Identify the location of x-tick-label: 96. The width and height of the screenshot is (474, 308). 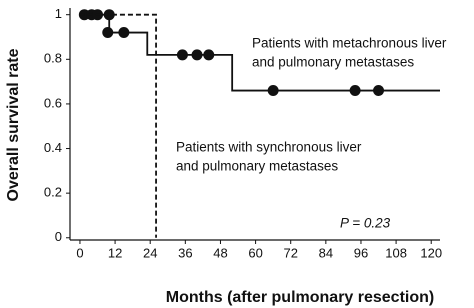
(361, 252).